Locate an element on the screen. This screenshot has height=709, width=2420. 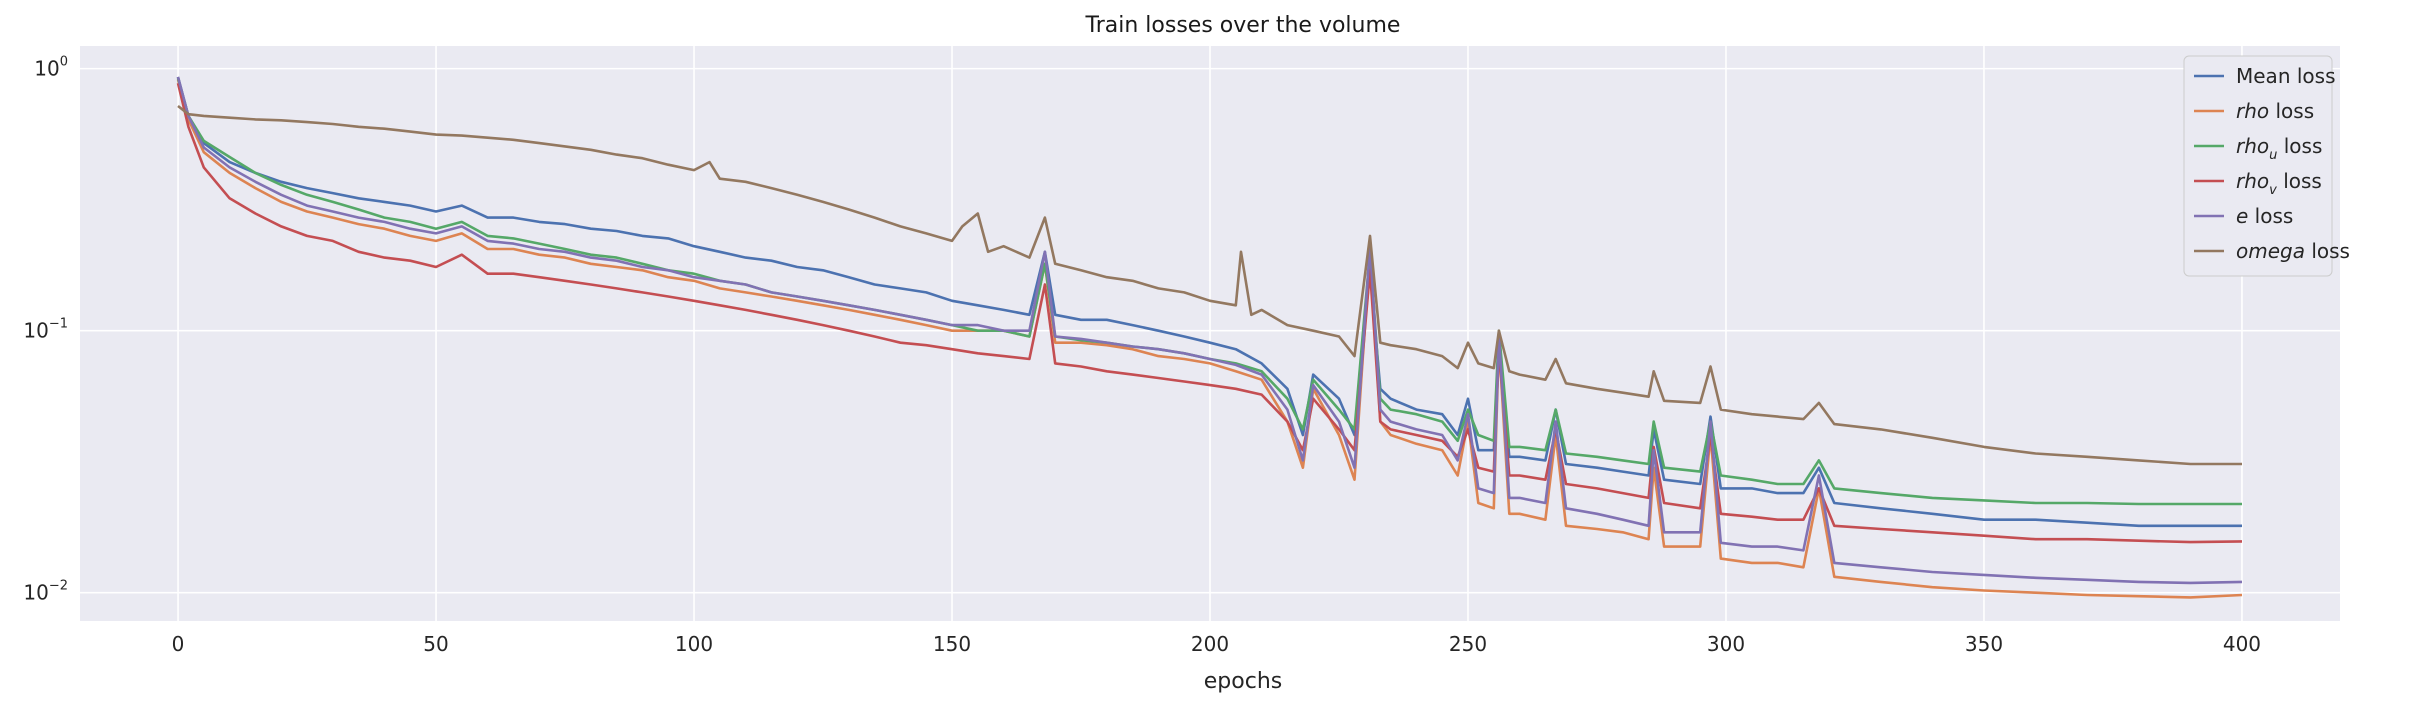
legend-label: omega loss is located at coordinates (2293, 251).